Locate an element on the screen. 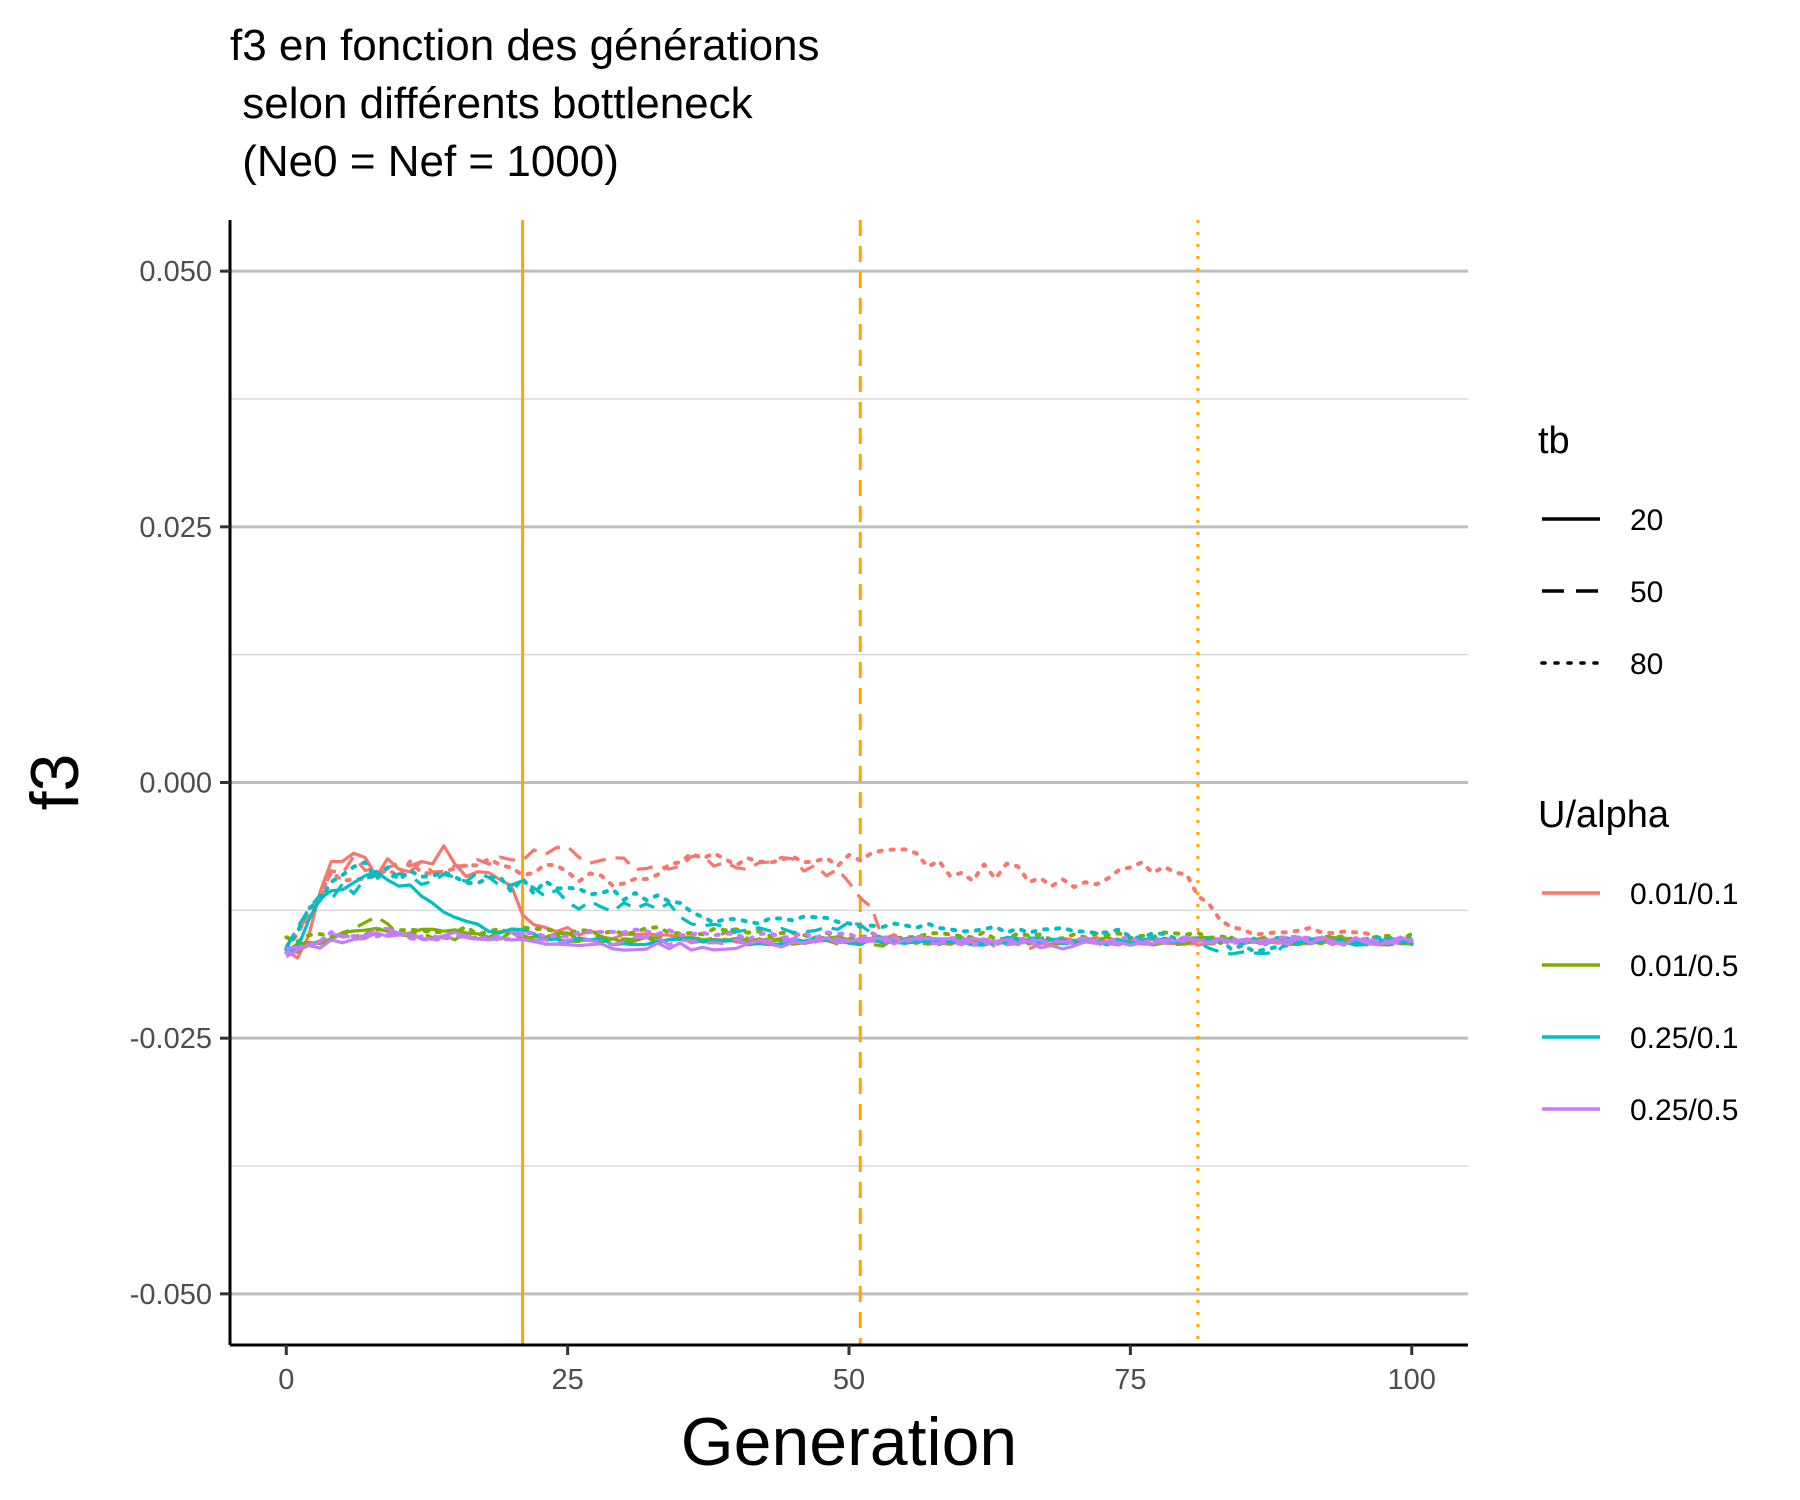  series-lines is located at coordinates (849, 902).